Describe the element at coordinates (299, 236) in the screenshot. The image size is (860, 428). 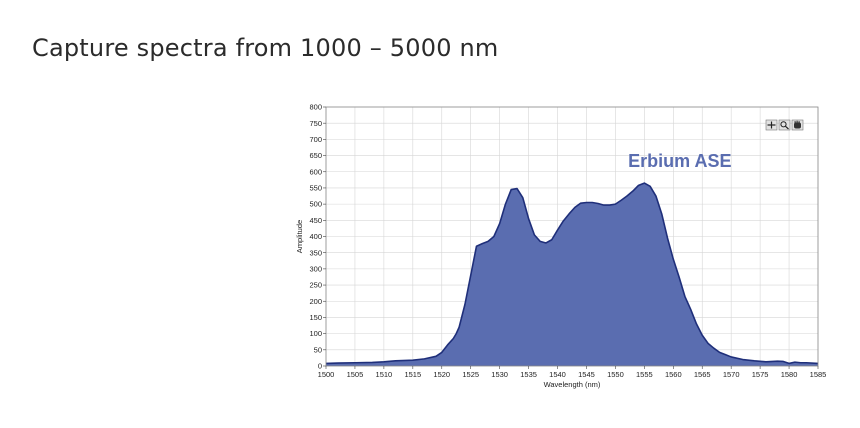
I see `y-axis-label: Amplitude` at that location.